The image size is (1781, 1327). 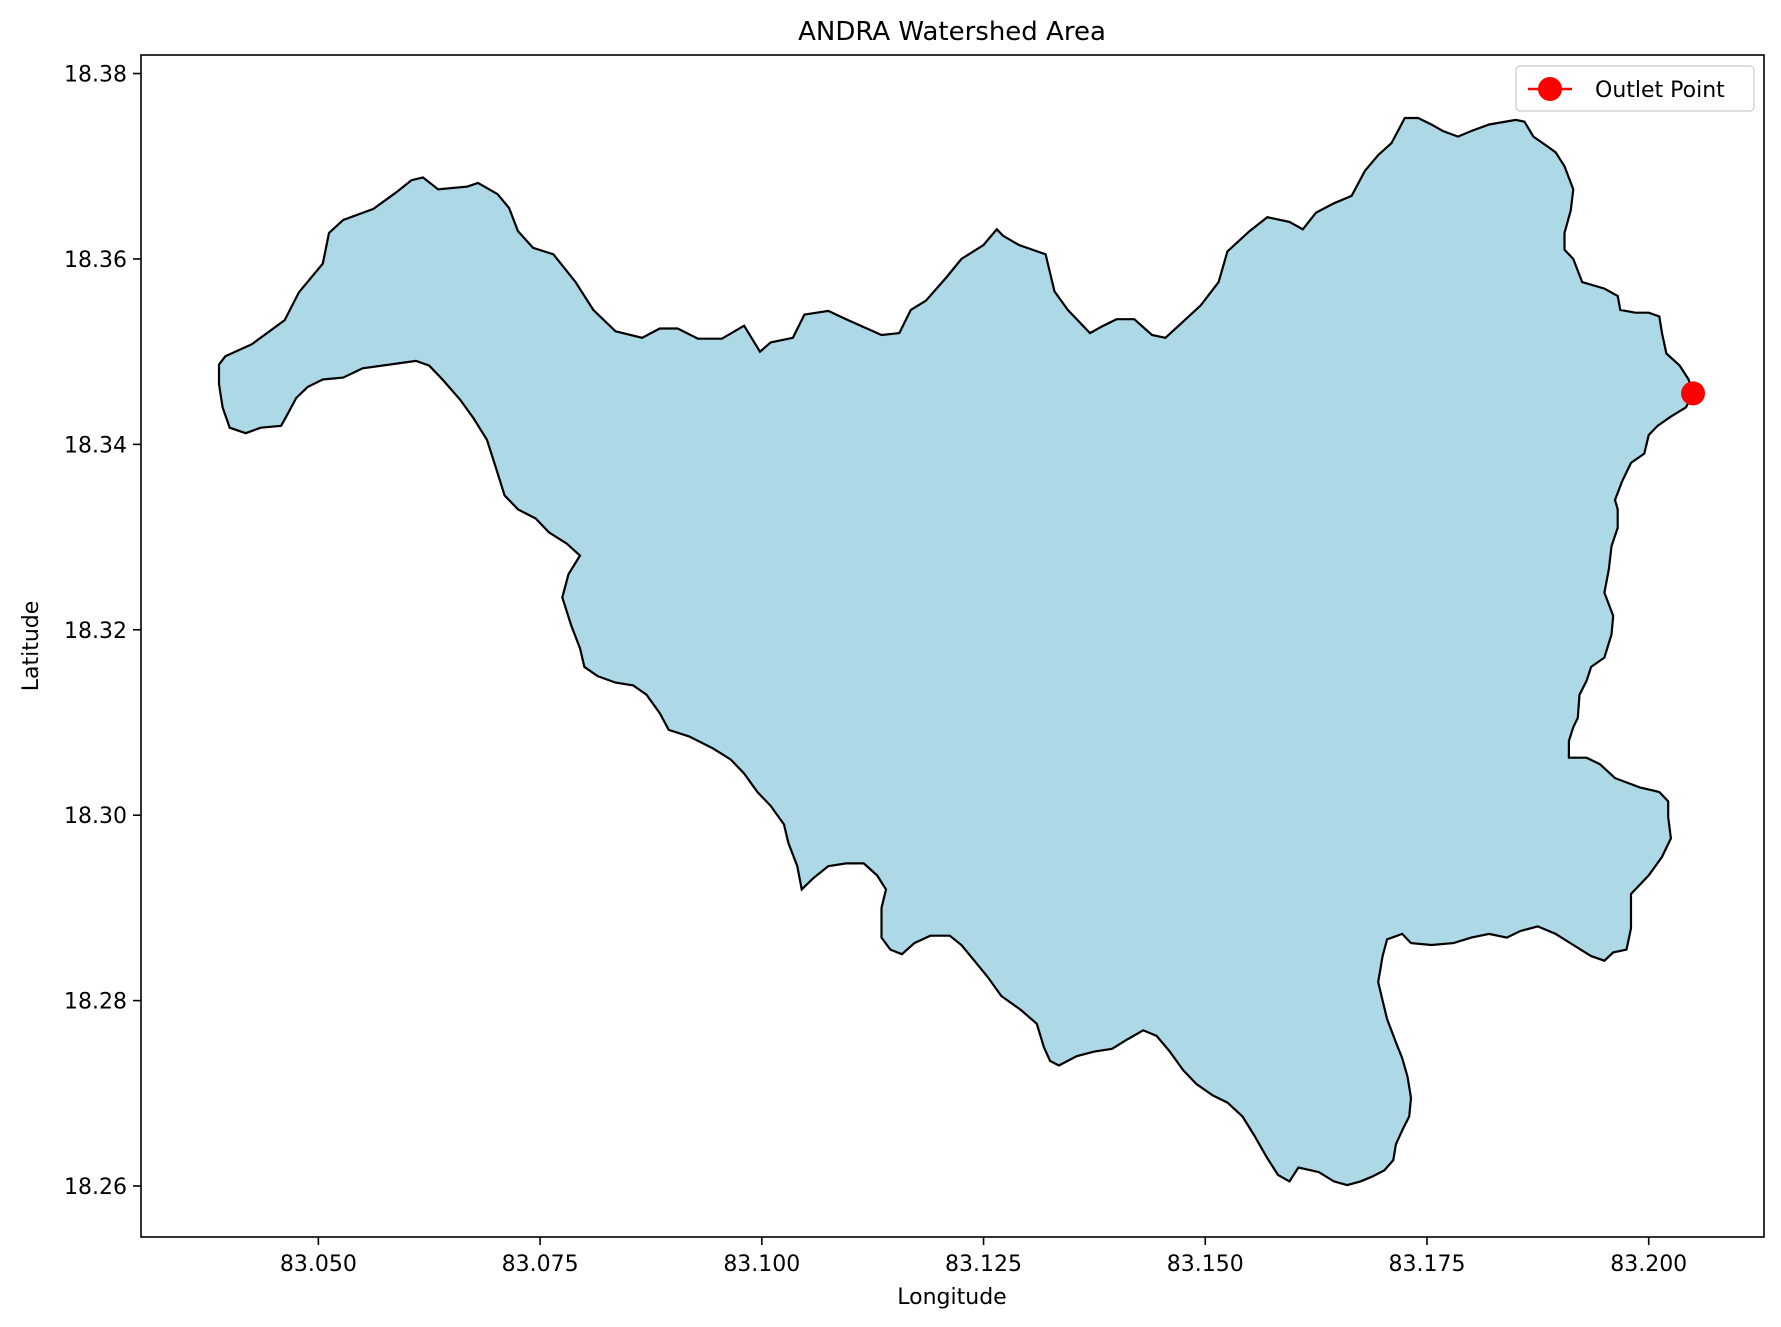 I want to click on legend-box, so click(x=1635, y=88).